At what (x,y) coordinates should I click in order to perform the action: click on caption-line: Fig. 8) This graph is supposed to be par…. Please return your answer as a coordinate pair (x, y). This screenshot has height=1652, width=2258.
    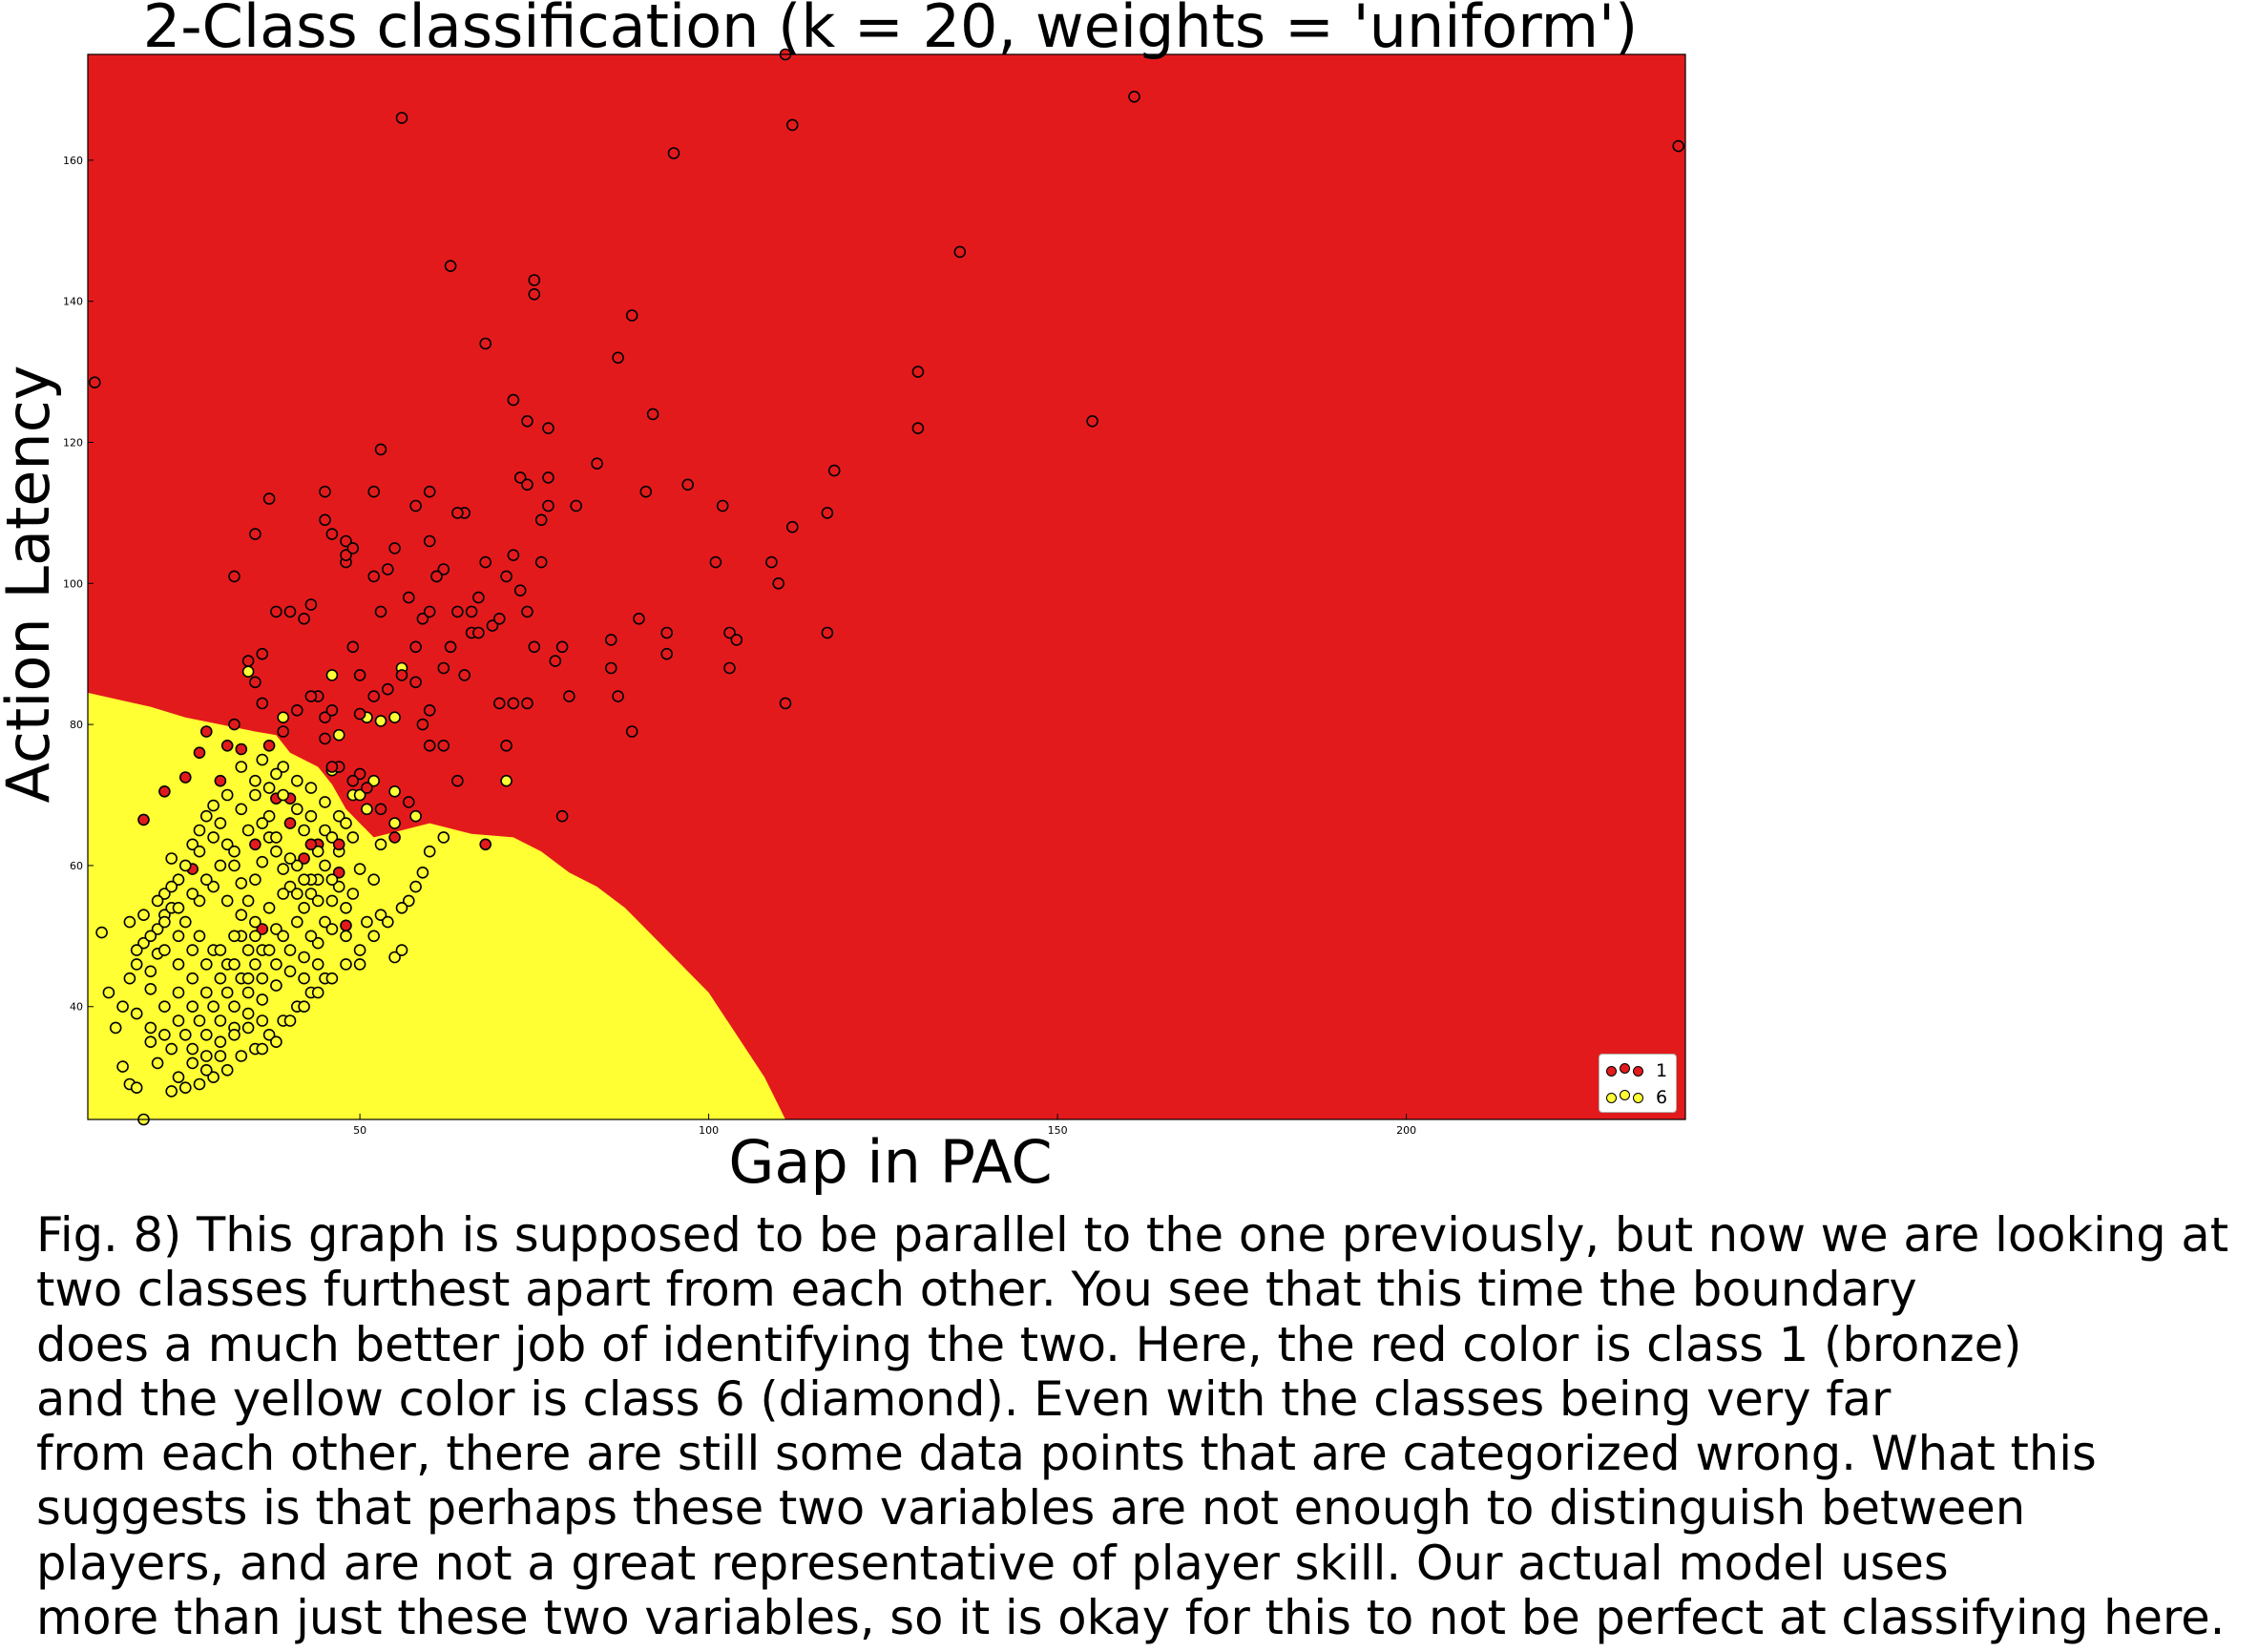
    Looking at the image, I should click on (1132, 1235).